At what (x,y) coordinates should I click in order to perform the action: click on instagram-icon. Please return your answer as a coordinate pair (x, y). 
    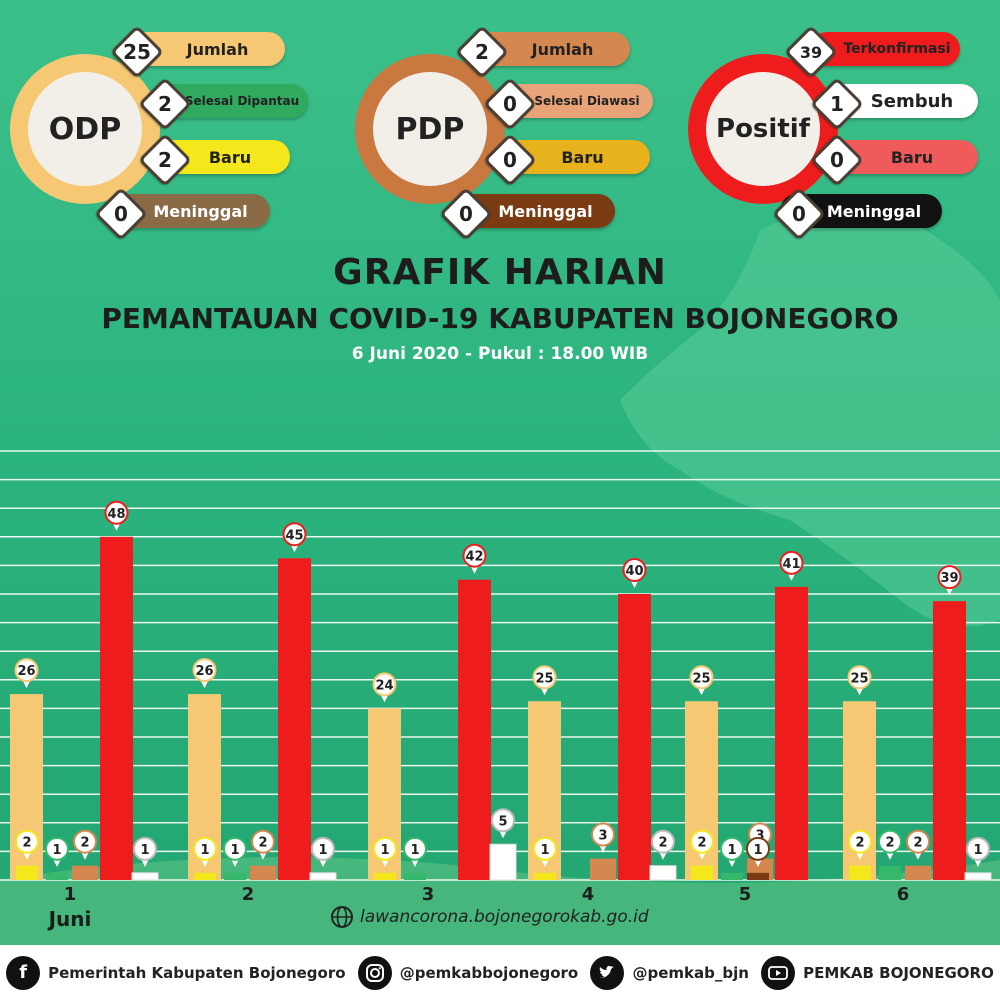
    Looking at the image, I should click on (374, 972).